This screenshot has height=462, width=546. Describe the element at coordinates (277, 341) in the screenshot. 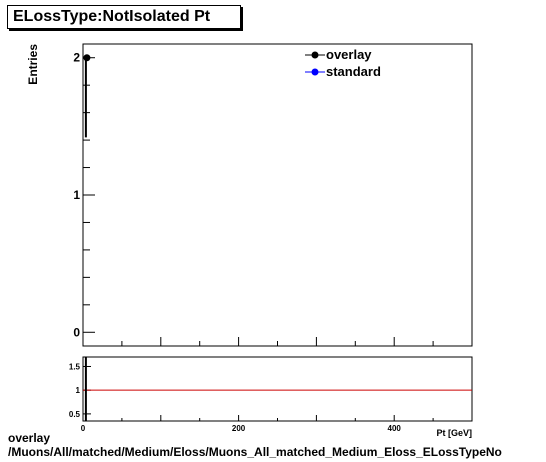

I see `main-x-ticks` at that location.